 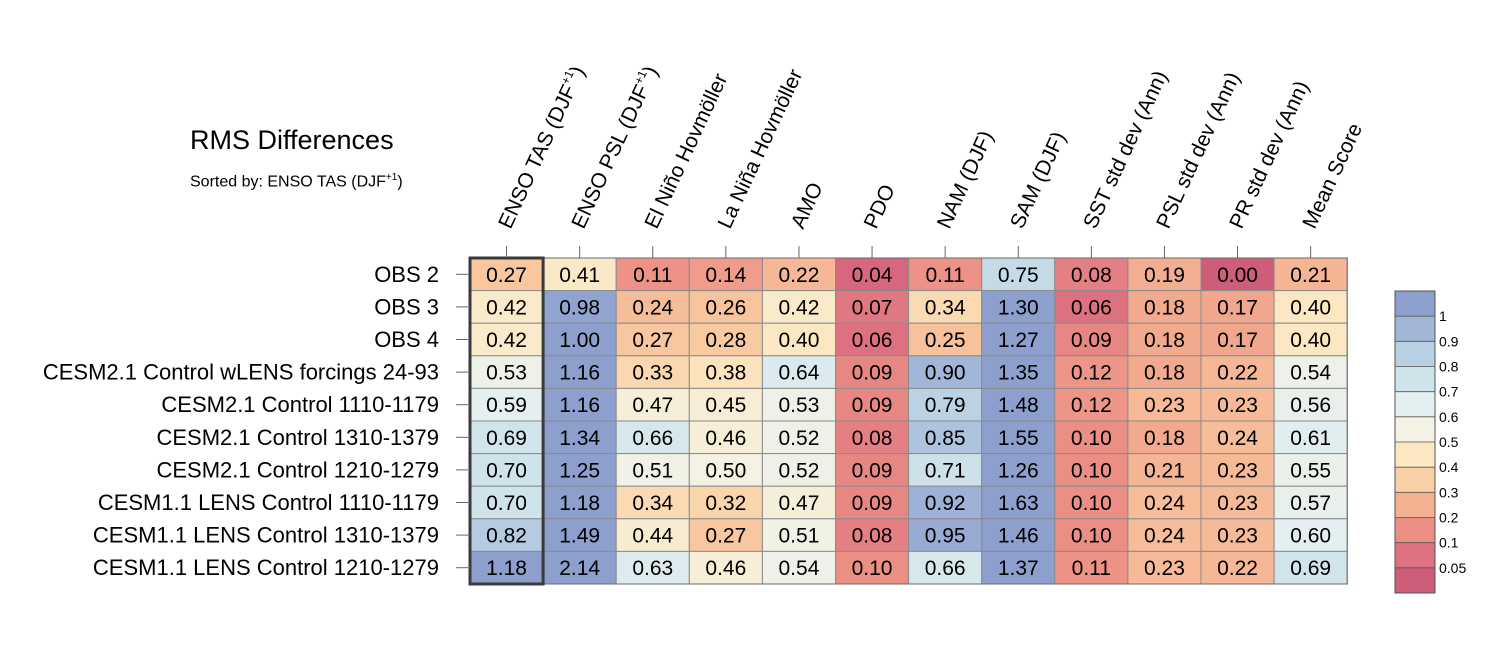 I want to click on cell-value-label: 0.92, so click(x=945, y=503).